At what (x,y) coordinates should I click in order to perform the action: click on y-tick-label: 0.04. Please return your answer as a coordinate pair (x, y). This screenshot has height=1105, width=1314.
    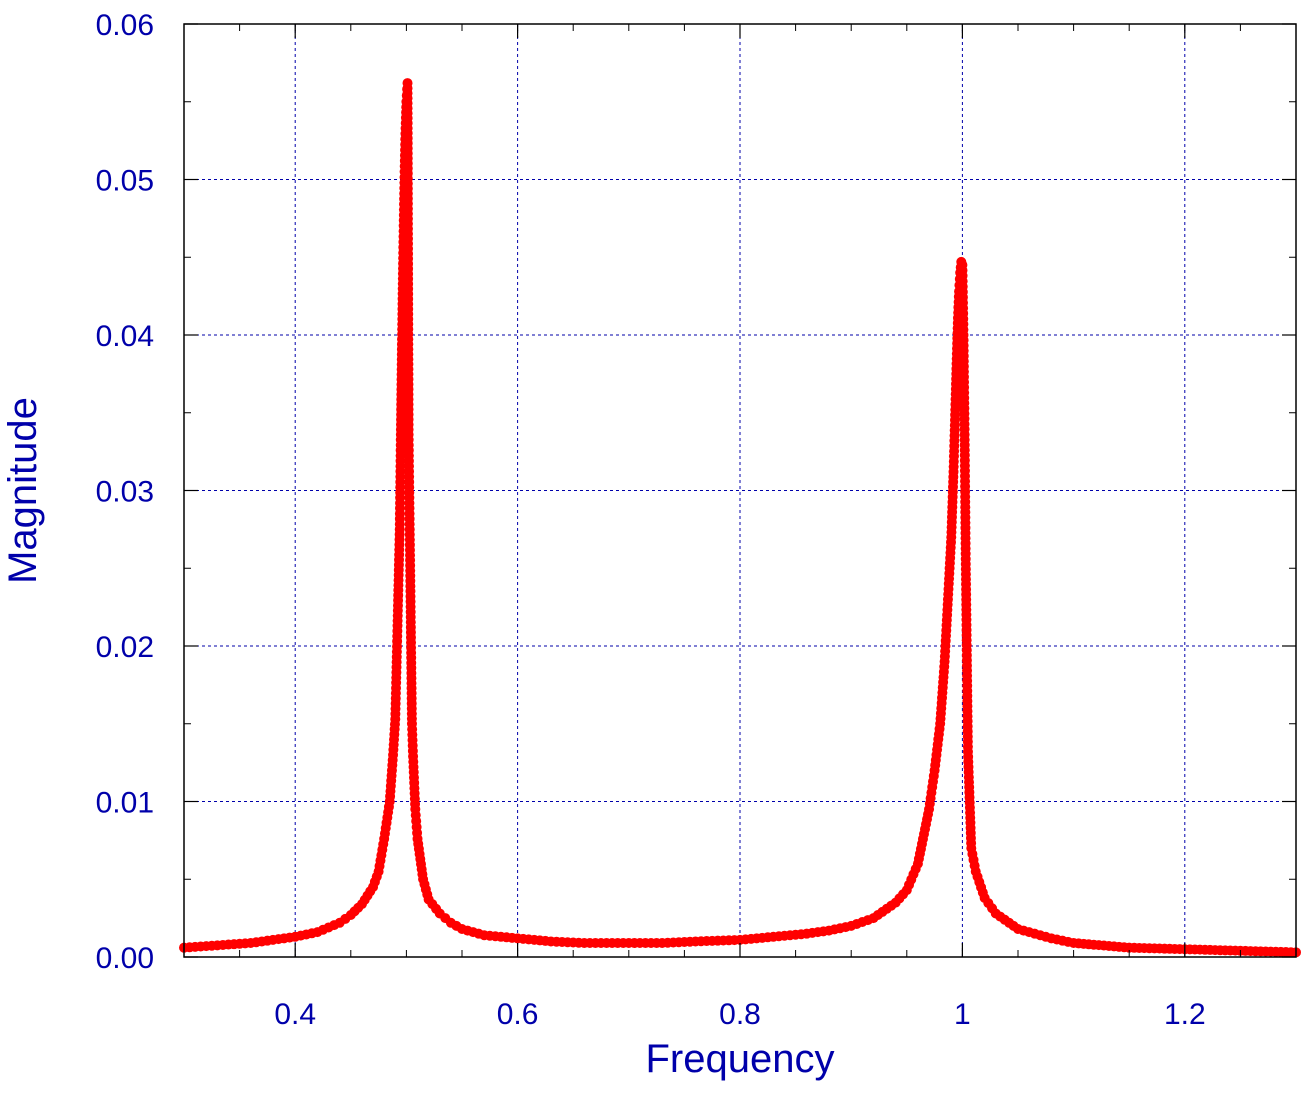
    Looking at the image, I should click on (125, 336).